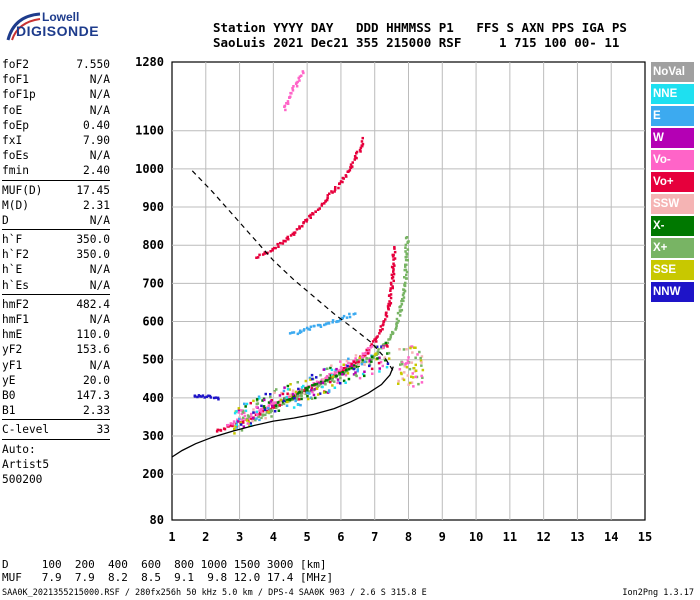 This screenshot has width=700, height=600. I want to click on param-name: foF2, so click(15, 64).